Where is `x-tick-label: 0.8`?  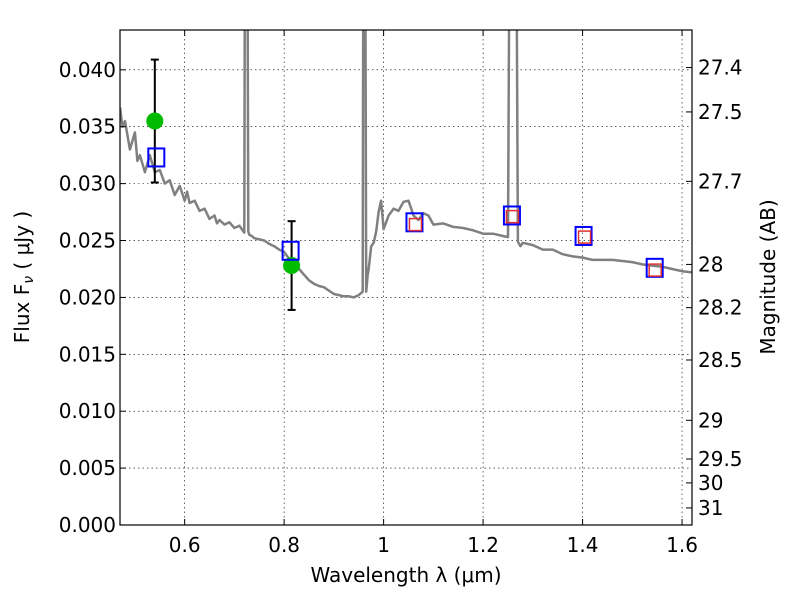
x-tick-label: 0.8 is located at coordinates (284, 545).